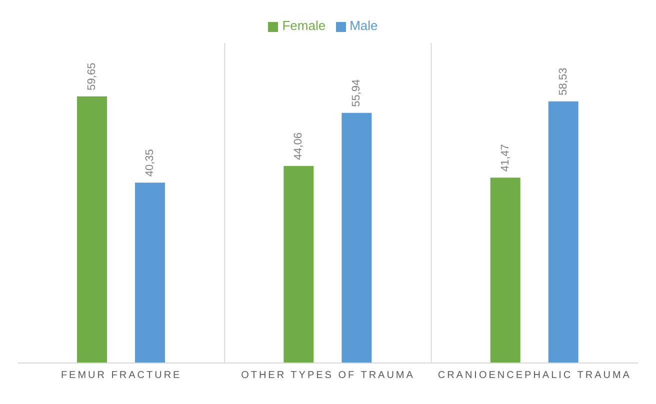  What do you see at coordinates (563, 82) in the screenshot?
I see `data-label: 58,53` at bounding box center [563, 82].